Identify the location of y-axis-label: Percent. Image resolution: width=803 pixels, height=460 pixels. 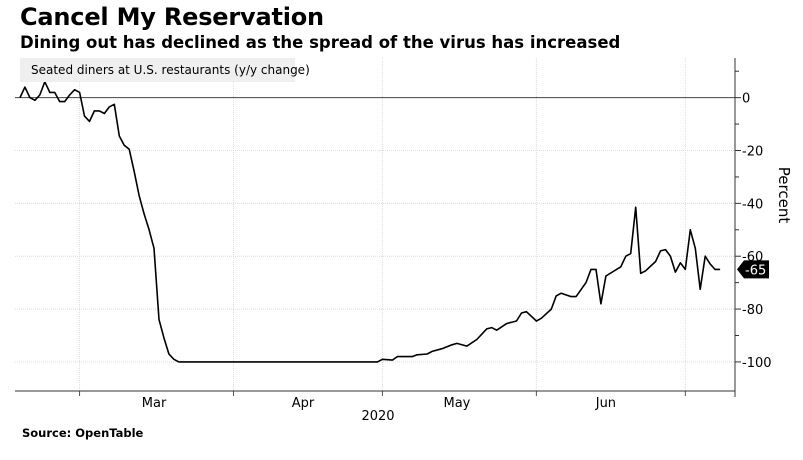
(784, 195).